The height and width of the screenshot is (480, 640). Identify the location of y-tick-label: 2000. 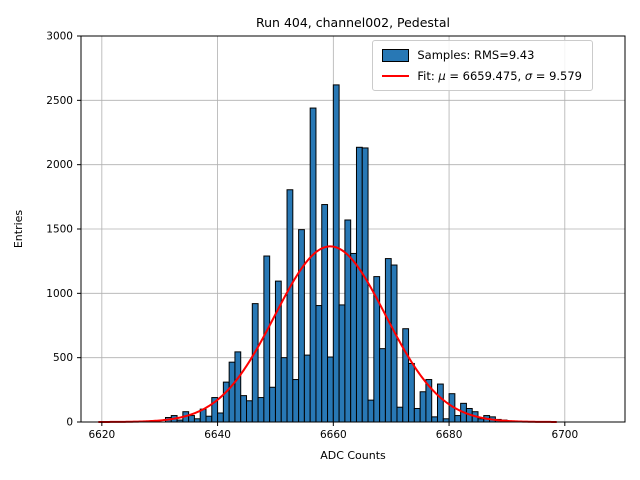
(59, 165).